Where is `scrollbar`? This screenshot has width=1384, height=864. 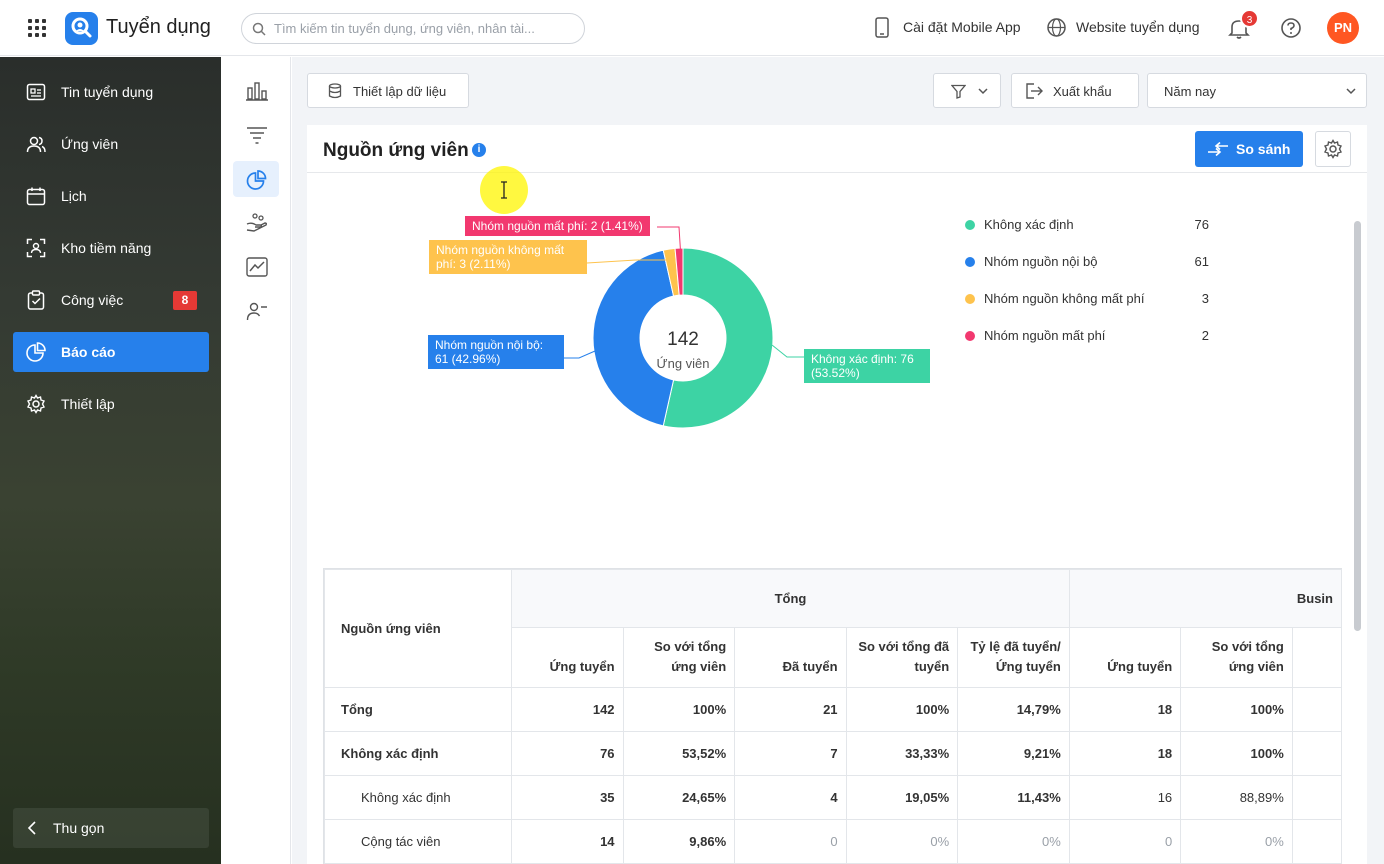
scrollbar is located at coordinates (1357, 426).